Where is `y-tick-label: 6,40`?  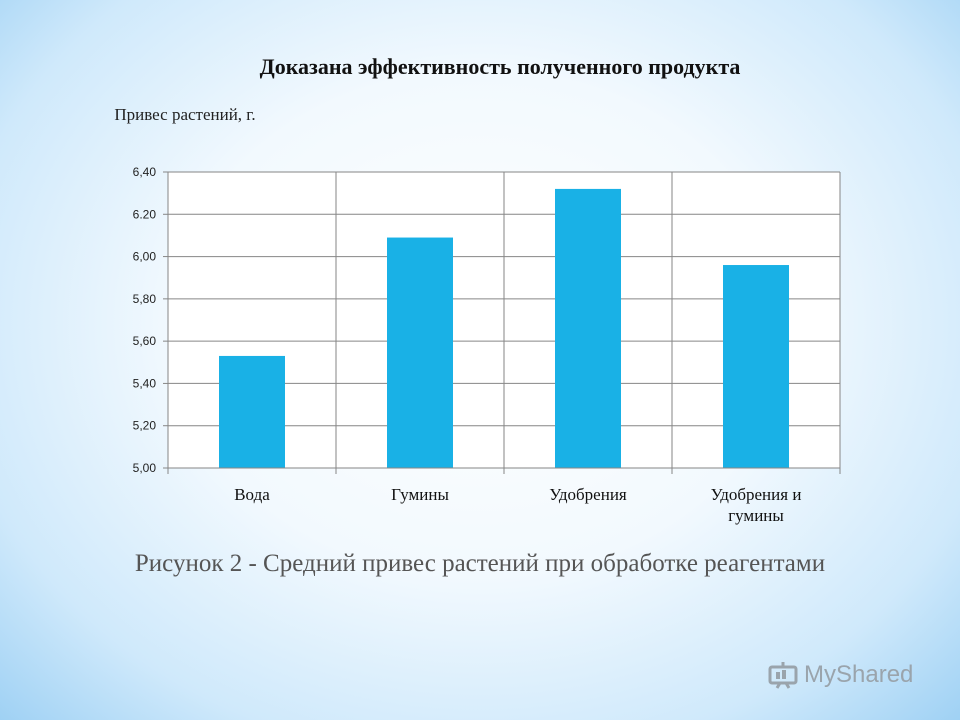 y-tick-label: 6,40 is located at coordinates (145, 172).